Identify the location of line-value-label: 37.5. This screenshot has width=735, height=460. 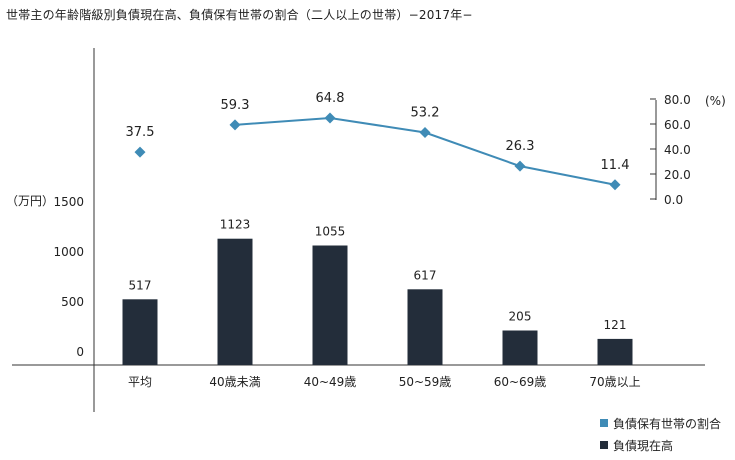
(140, 132).